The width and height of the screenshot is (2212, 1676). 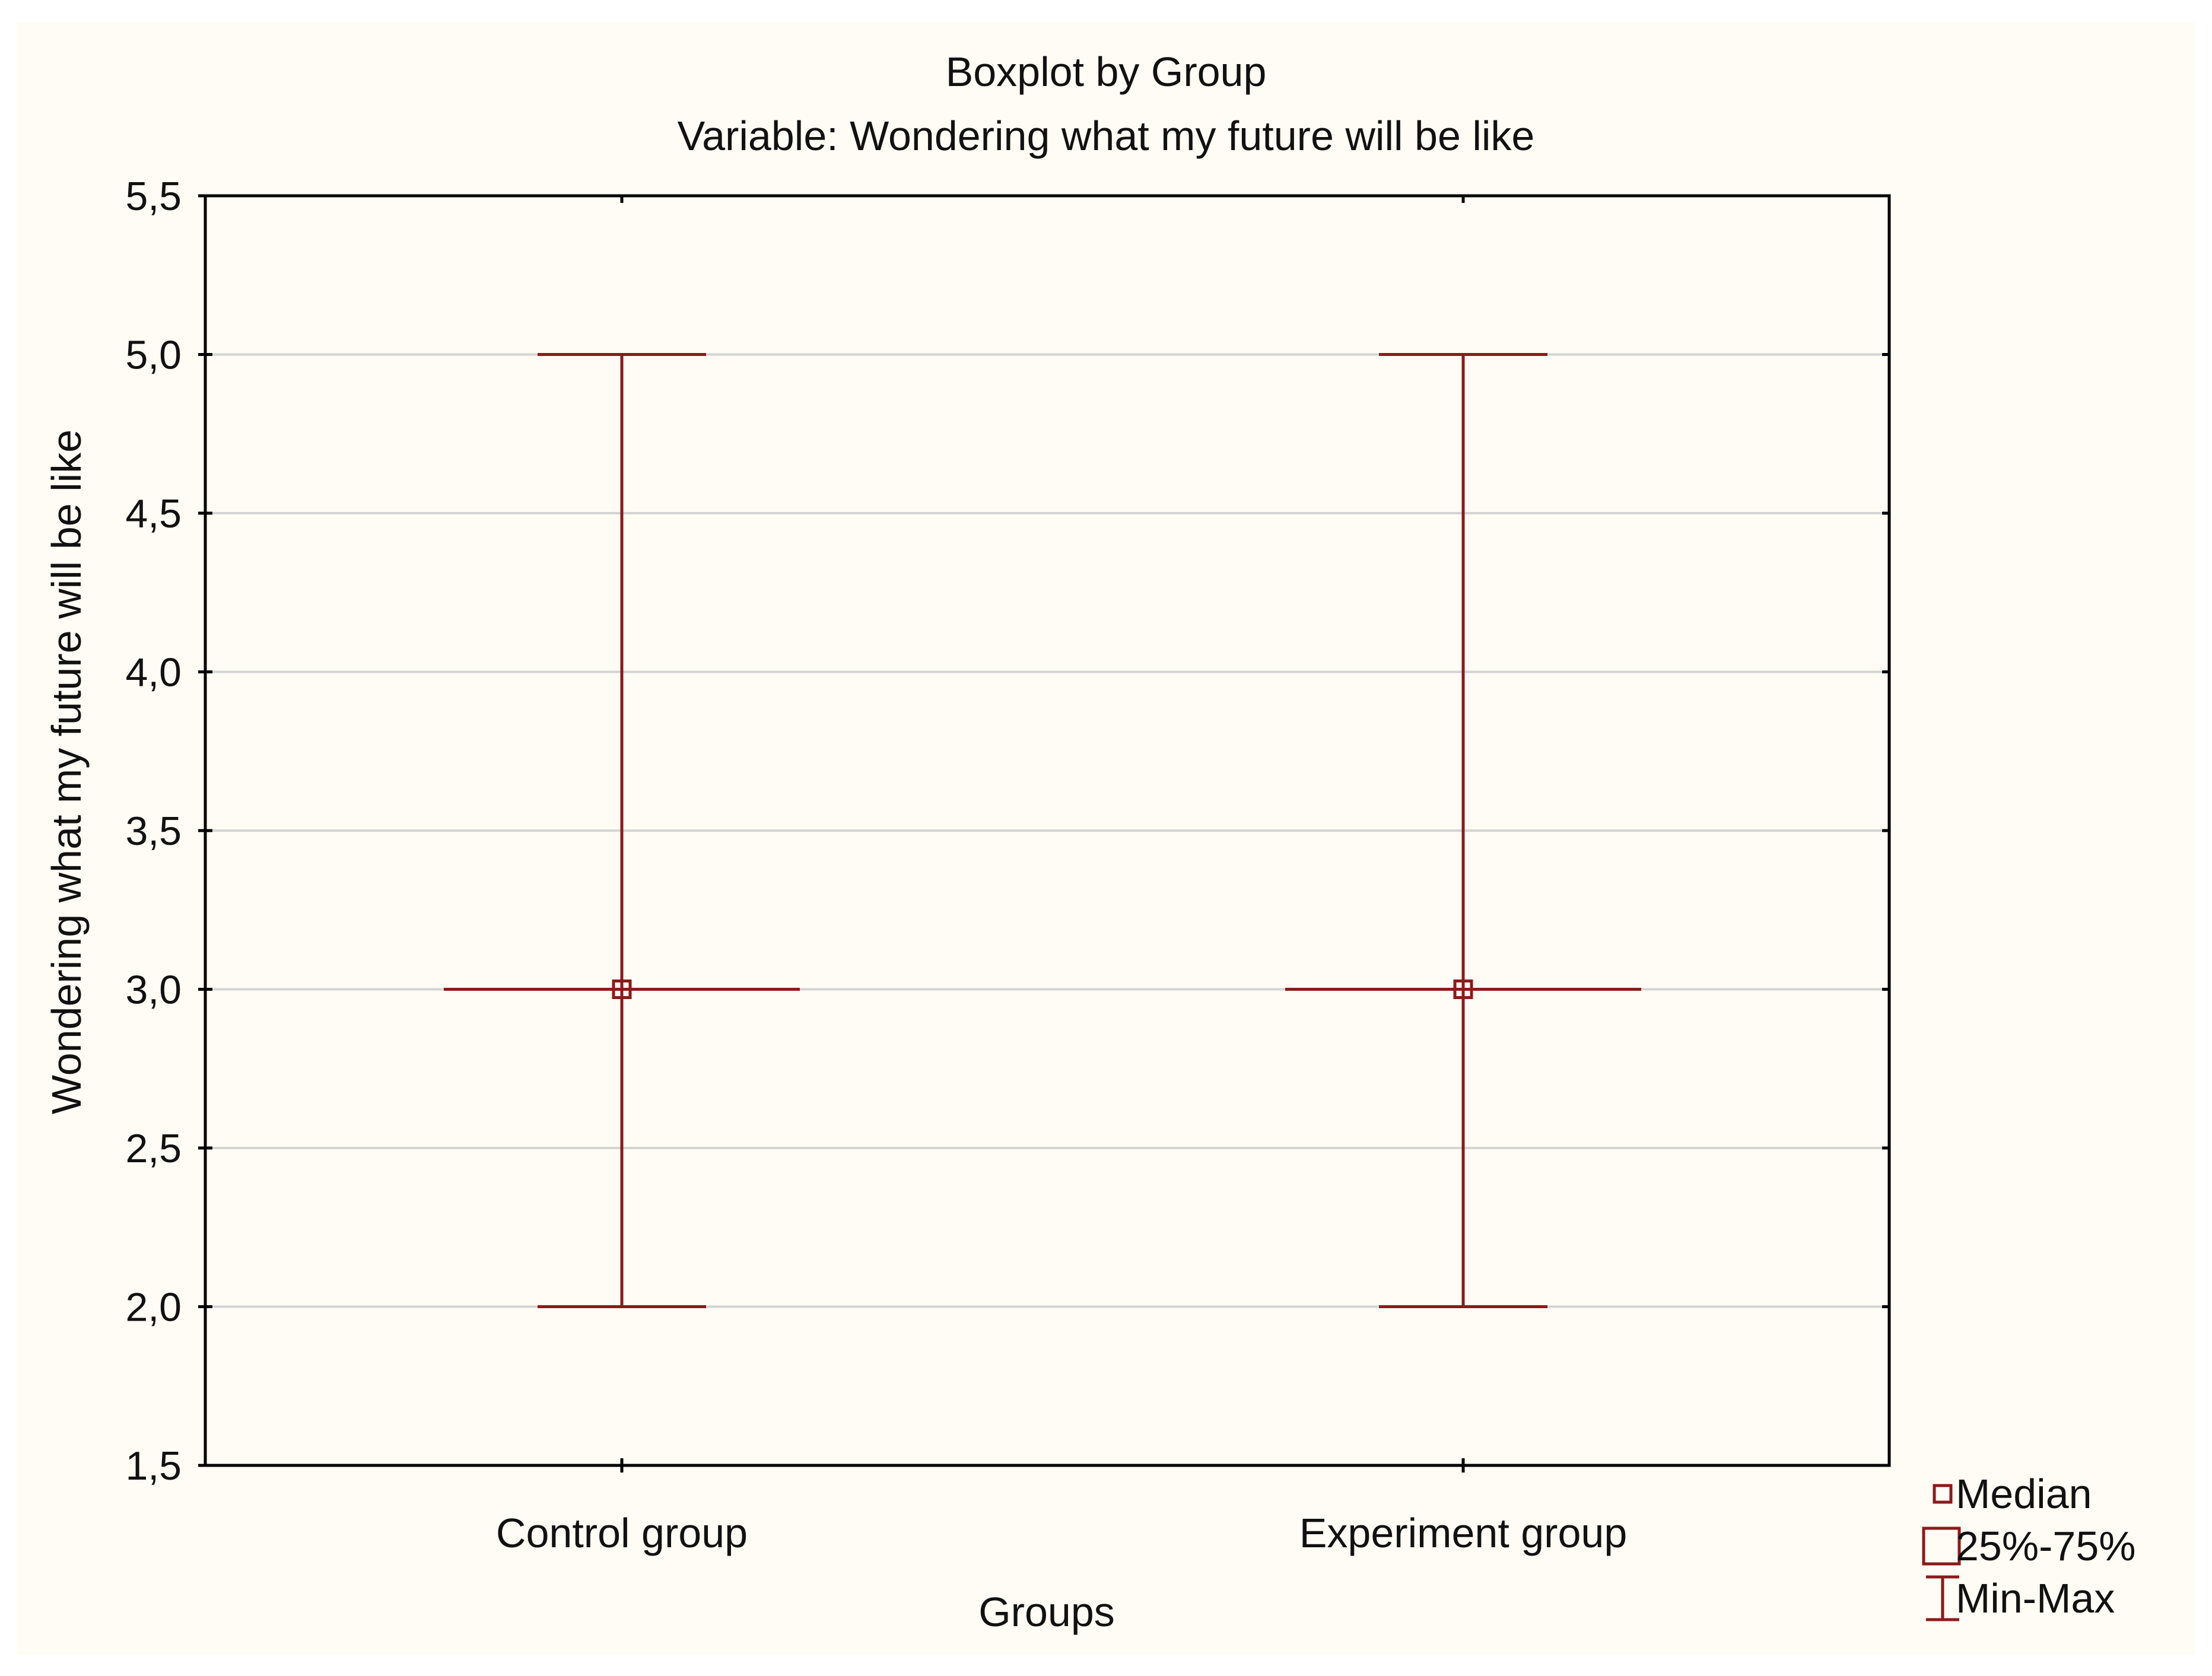 What do you see at coordinates (153, 1466) in the screenshot?
I see `y-tick-label: 1,5` at bounding box center [153, 1466].